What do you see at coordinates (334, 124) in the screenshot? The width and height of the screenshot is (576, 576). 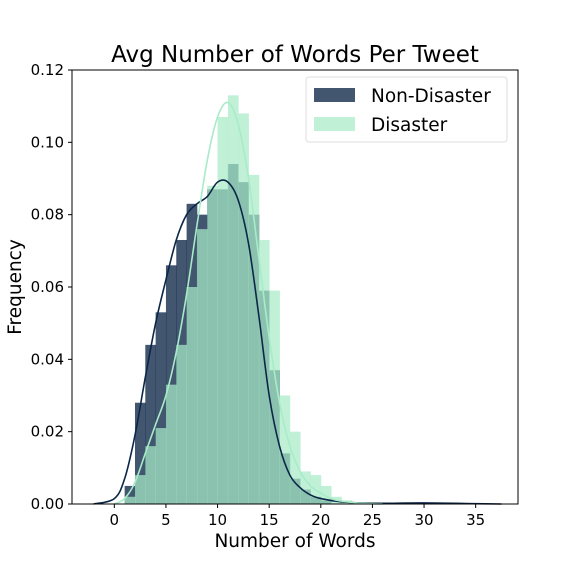 I see `legend-swatch-disaster` at bounding box center [334, 124].